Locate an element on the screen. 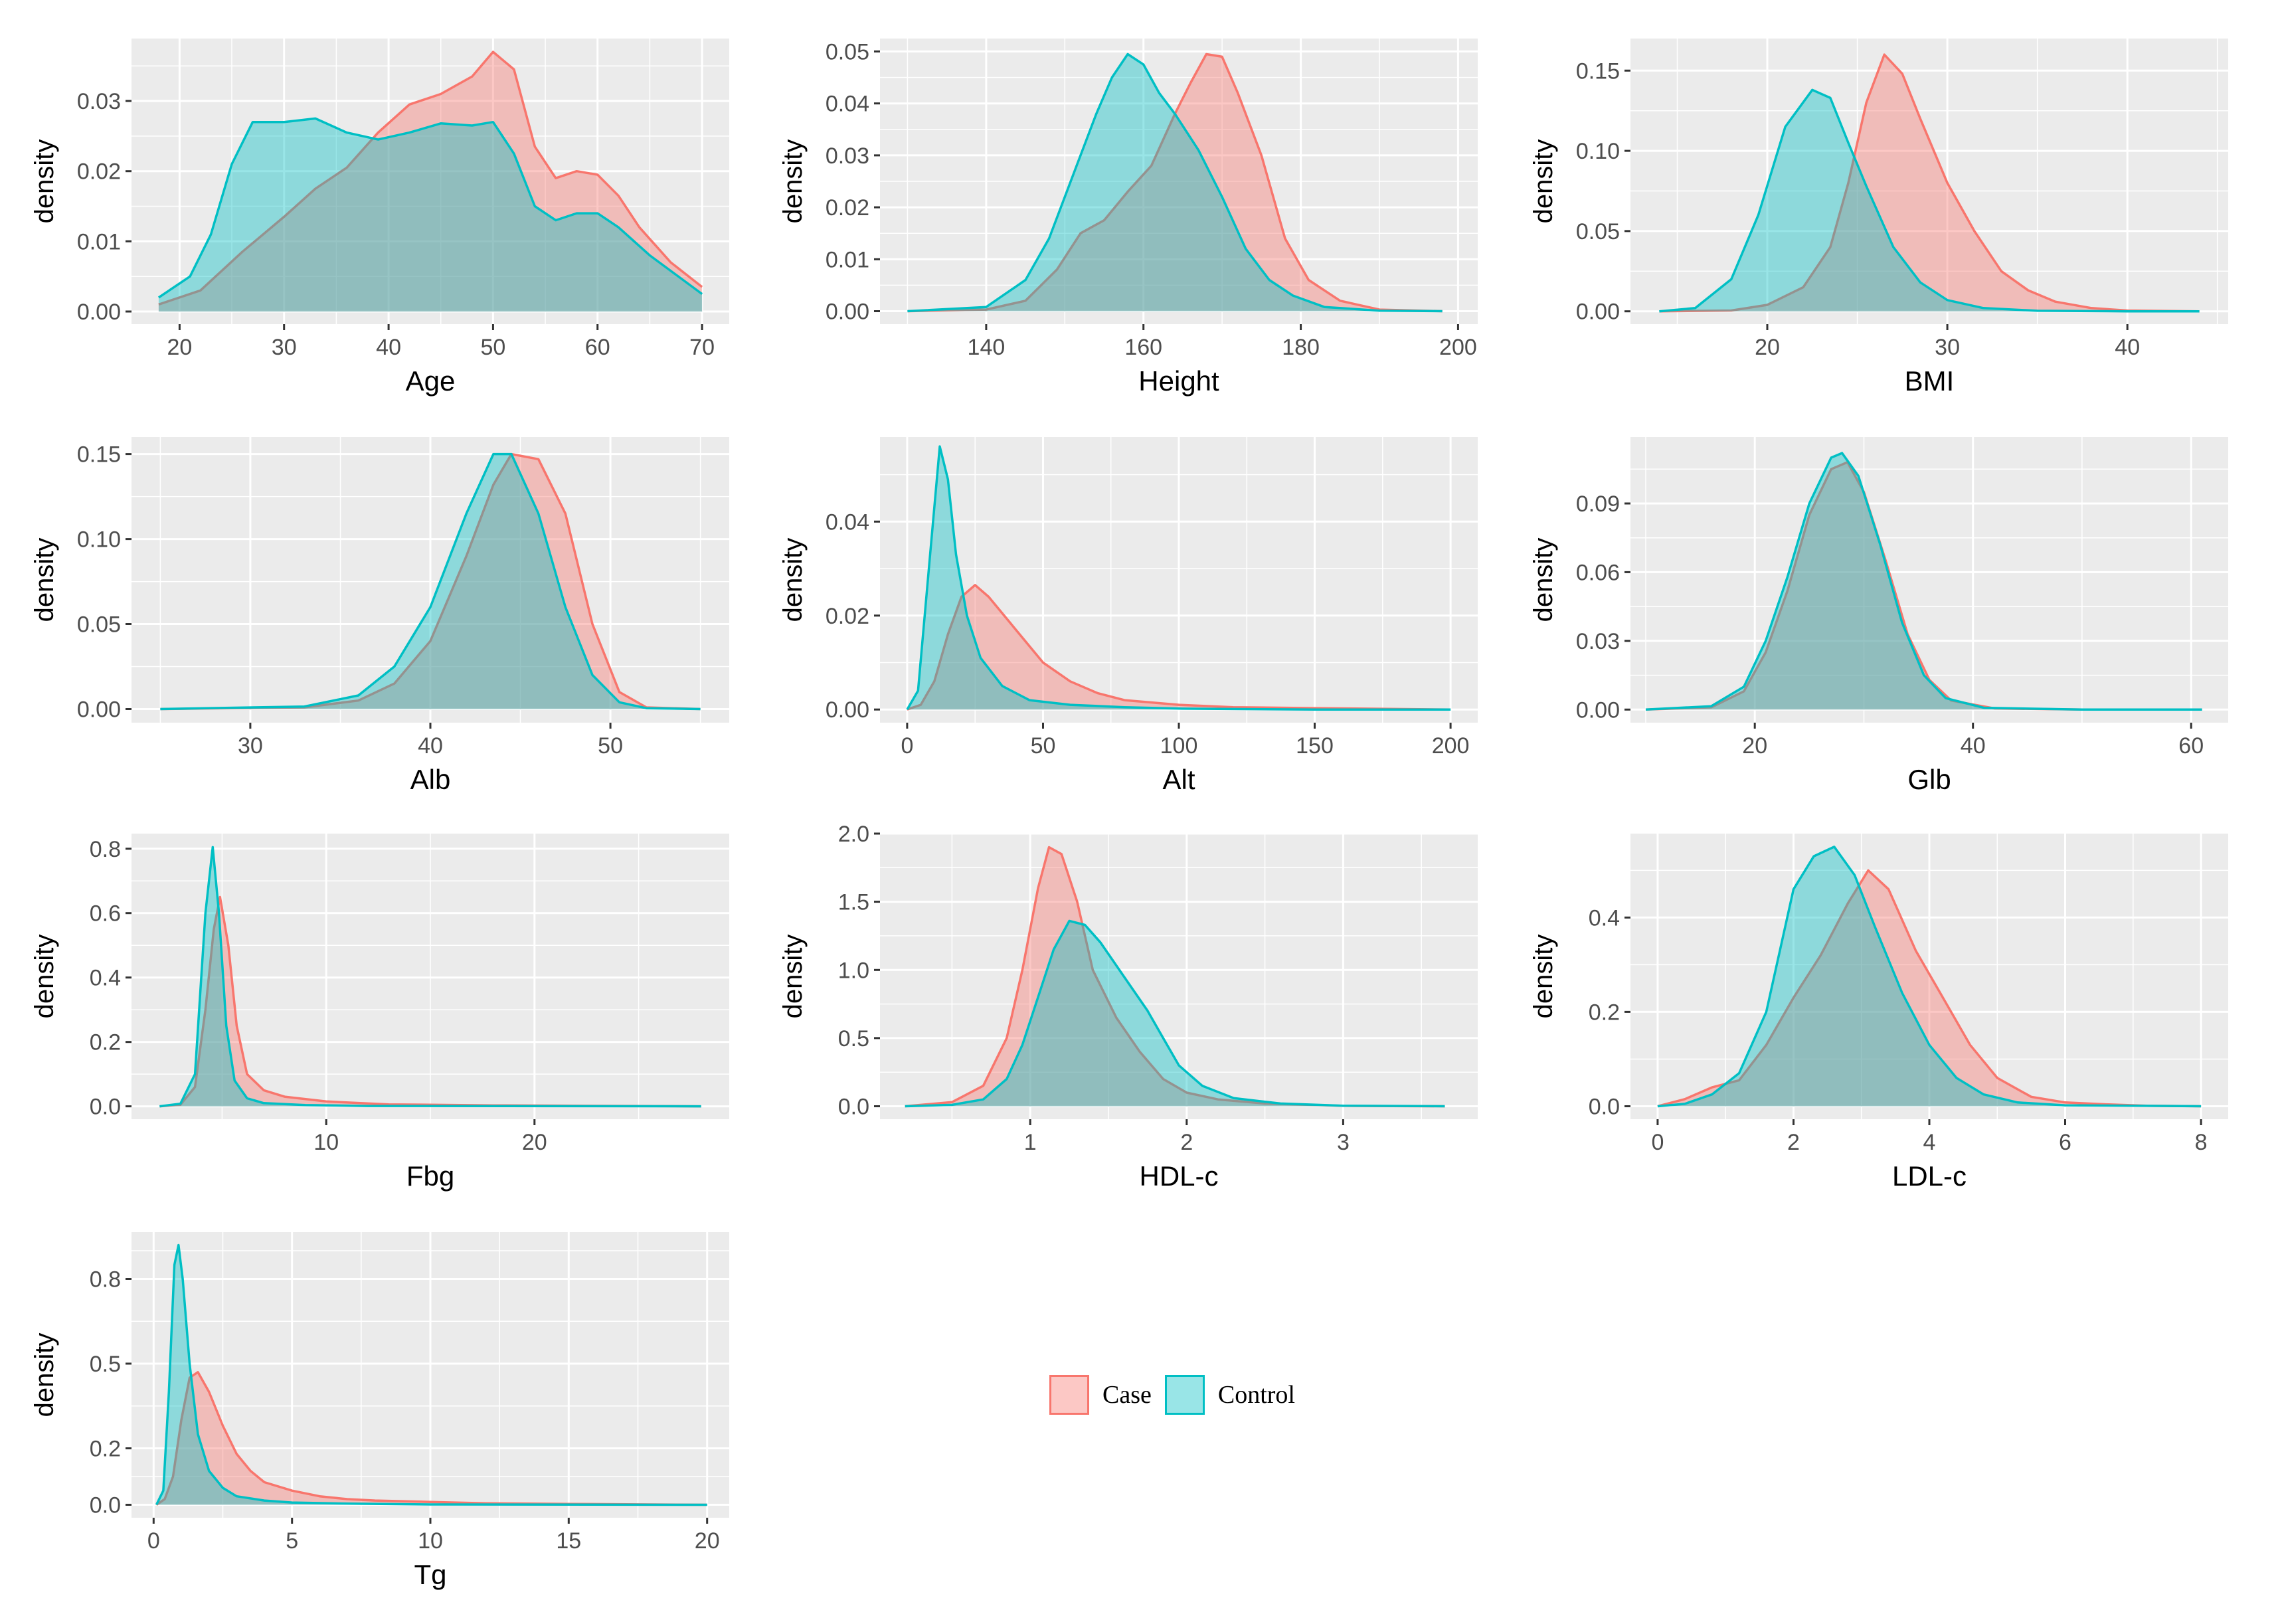 The image size is (2280, 1624). density-chart-tg: 0 5 10 15 20 0.0 0.2 0.5 0.8 Tg density is located at coordinates (379, 1411).